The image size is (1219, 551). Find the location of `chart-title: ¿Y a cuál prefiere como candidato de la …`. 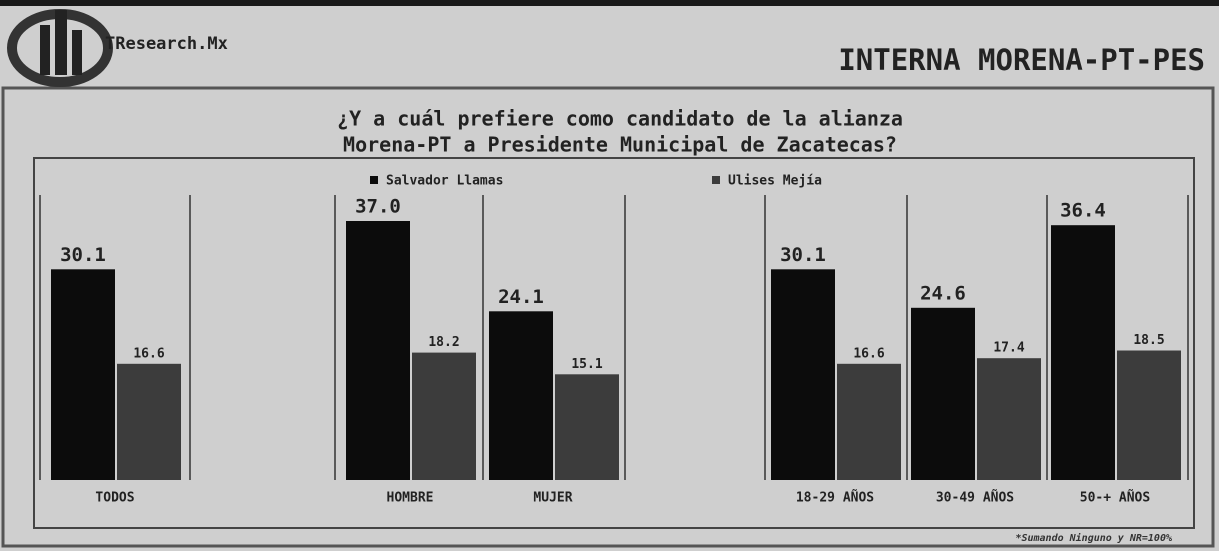

chart-title: ¿Y a cuál prefiere como candidato de la … is located at coordinates (620, 119).